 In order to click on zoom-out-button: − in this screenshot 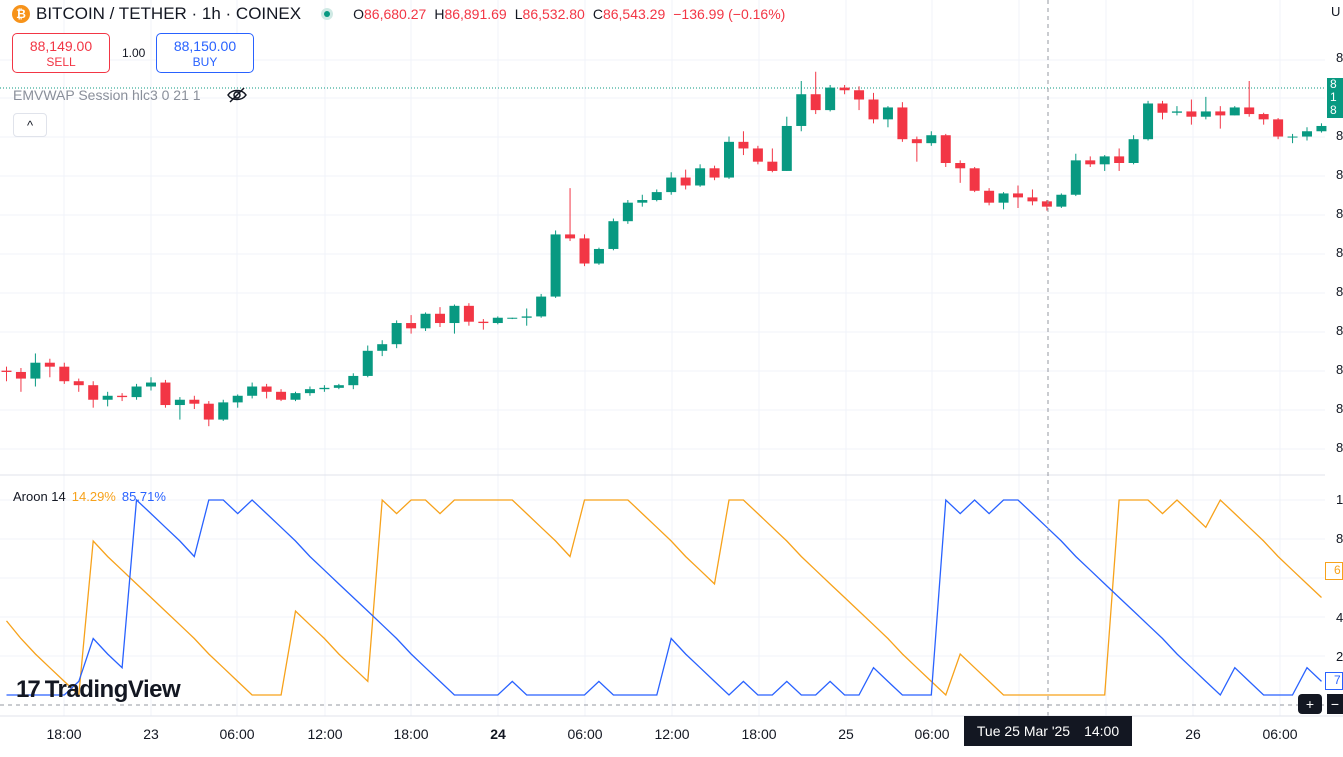, I will do `click(1335, 704)`.